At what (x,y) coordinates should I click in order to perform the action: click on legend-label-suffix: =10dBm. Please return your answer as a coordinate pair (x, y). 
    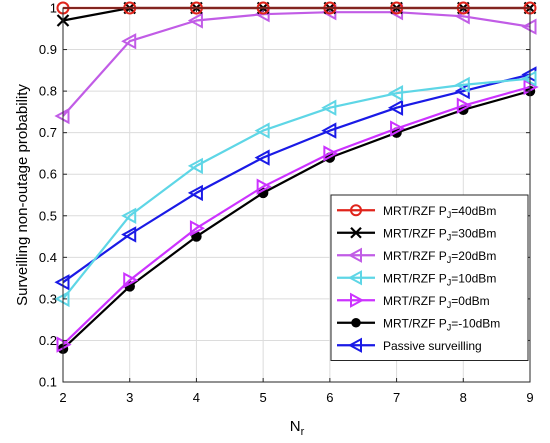
    Looking at the image, I should click on (473, 278).